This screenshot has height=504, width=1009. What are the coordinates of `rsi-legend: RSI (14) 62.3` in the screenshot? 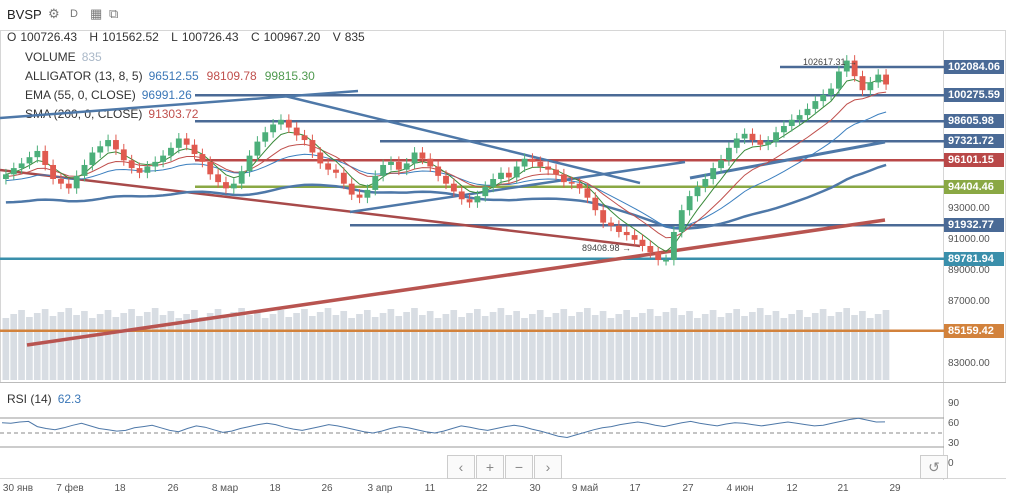 It's located at (44, 399).